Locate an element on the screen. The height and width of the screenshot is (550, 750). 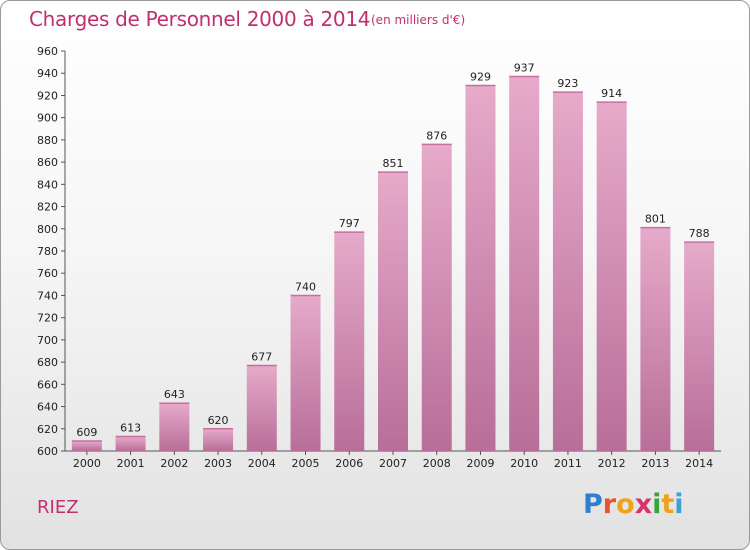
data-label: 788 is located at coordinates (699, 233).